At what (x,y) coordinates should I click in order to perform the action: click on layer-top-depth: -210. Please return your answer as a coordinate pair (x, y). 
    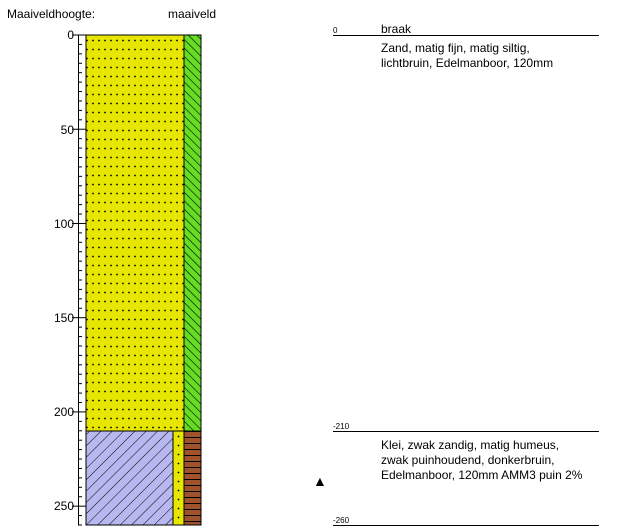
    Looking at the image, I should click on (341, 426).